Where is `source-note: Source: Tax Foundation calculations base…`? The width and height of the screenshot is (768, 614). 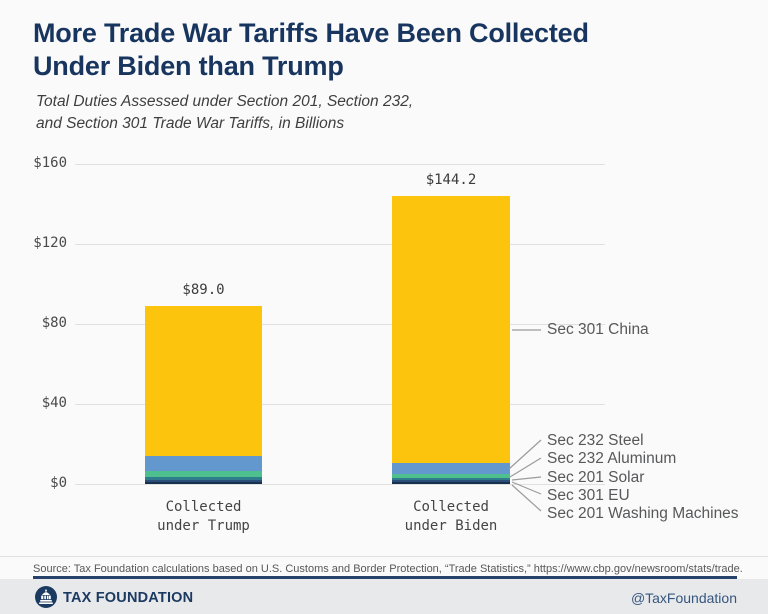
source-note: Source: Tax Foundation calculations base… is located at coordinates (384, 565).